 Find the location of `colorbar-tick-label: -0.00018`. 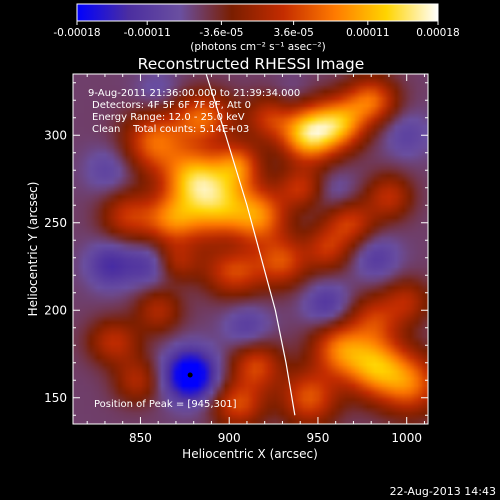

colorbar-tick-label: -0.00018 is located at coordinates (76, 33).